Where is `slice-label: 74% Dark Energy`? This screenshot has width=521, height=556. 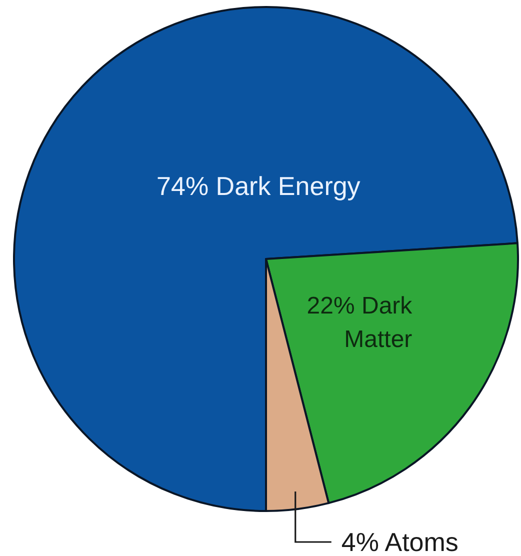
slice-label: 74% Dark Energy is located at coordinates (258, 186).